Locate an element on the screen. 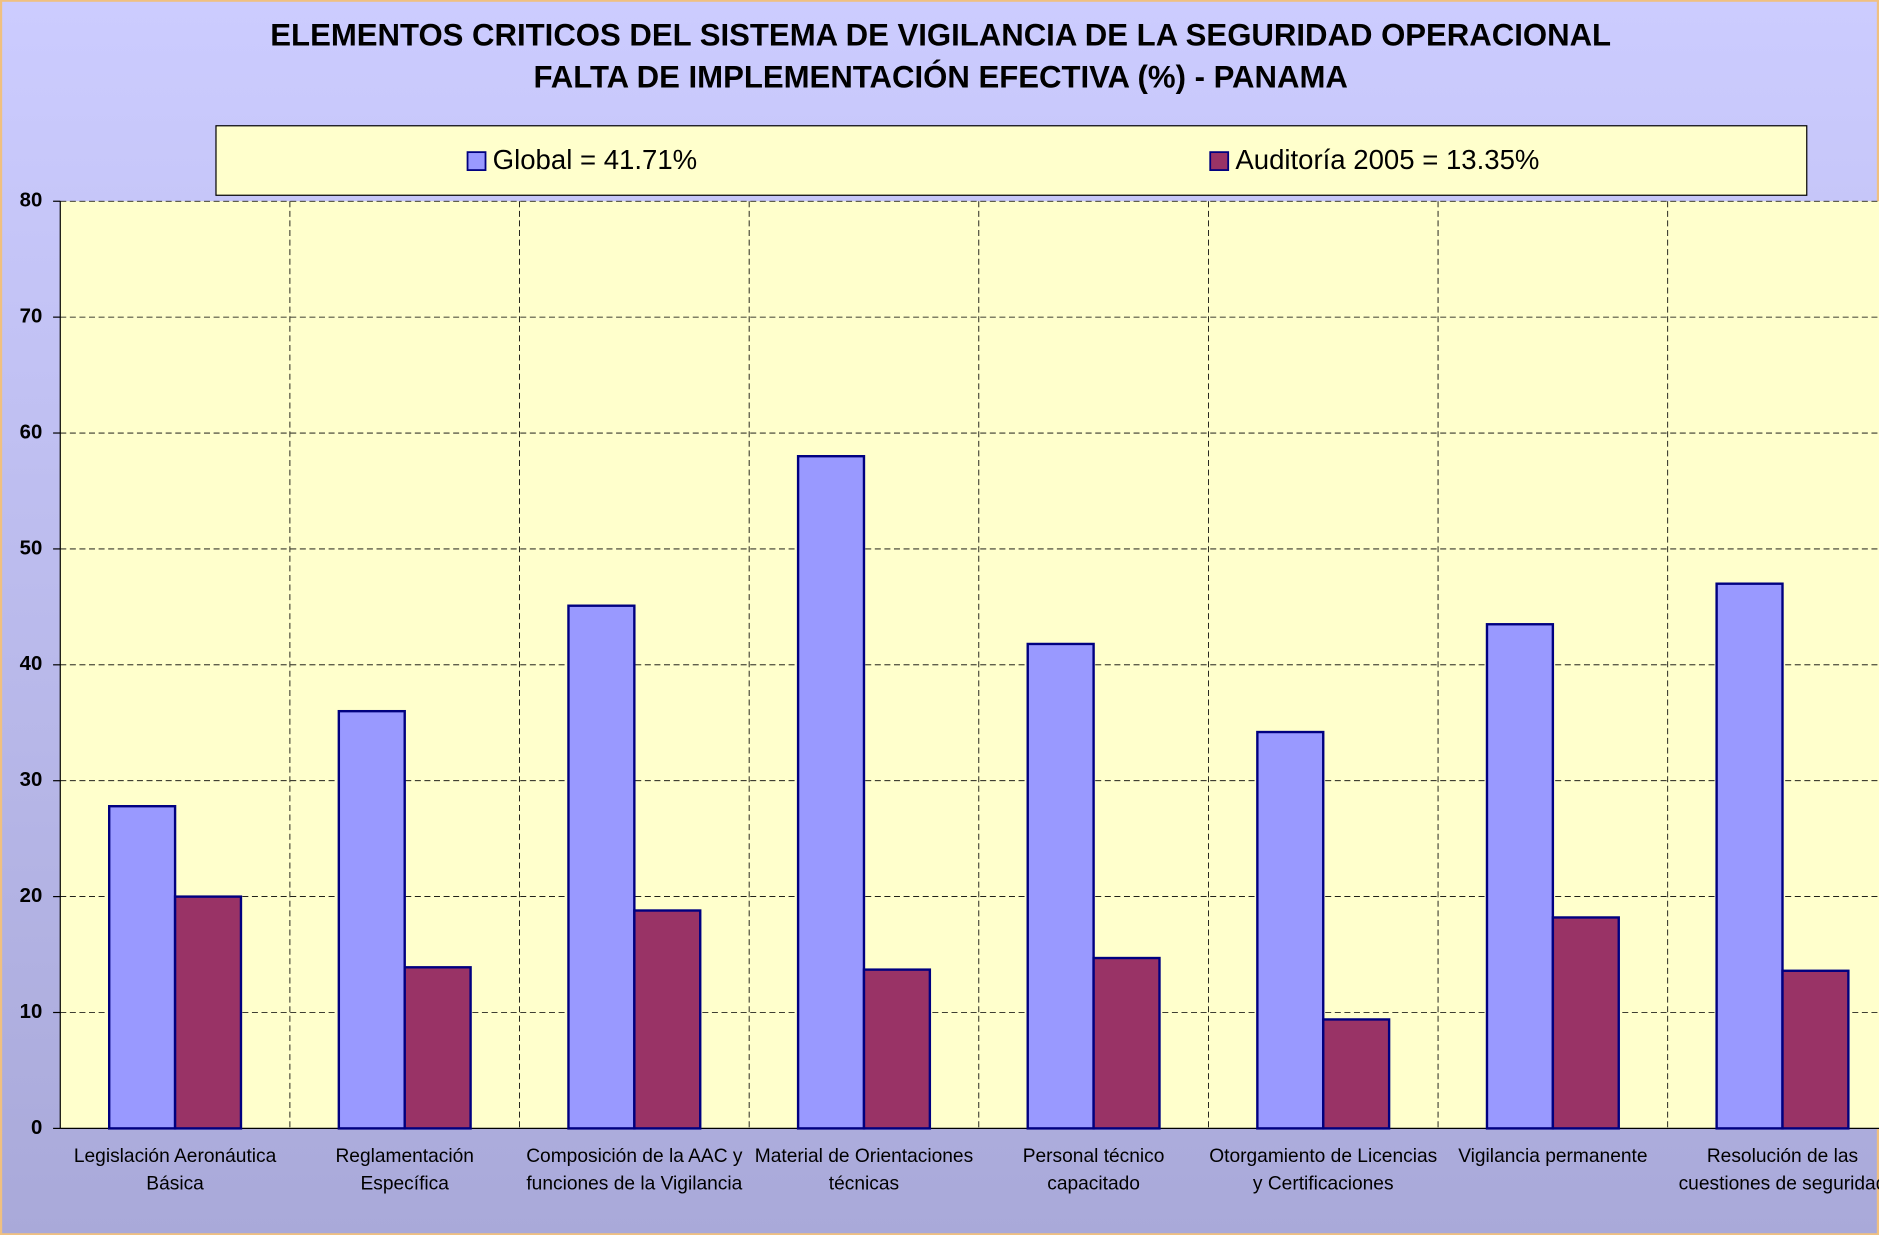  x-tick-label: Vigilancia permanente is located at coordinates (1553, 1156).